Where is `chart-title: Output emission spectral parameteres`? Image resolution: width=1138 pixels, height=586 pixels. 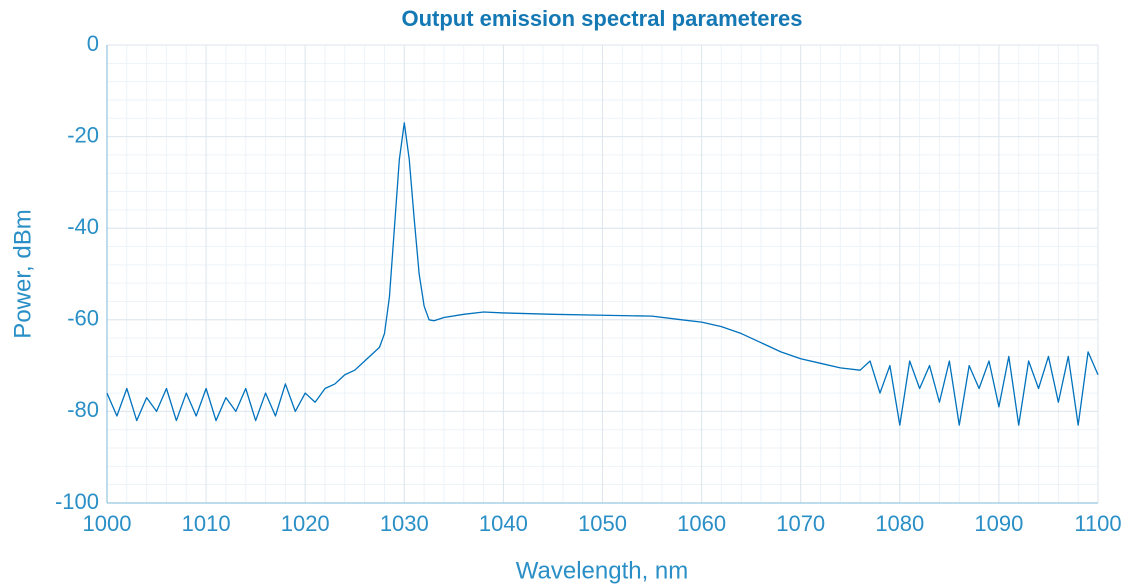
chart-title: Output emission spectral parameteres is located at coordinates (601, 18).